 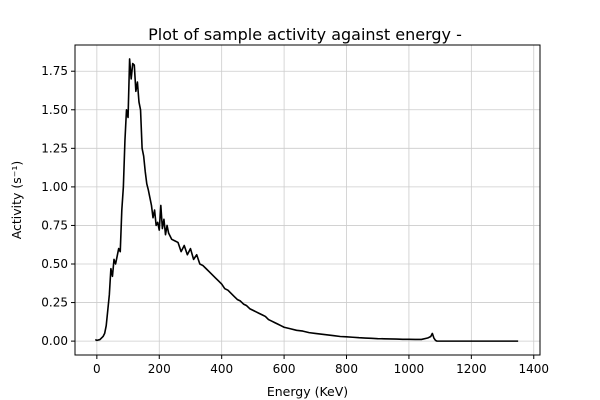 What do you see at coordinates (54, 341) in the screenshot?
I see `y-tick-label: 0.00` at bounding box center [54, 341].